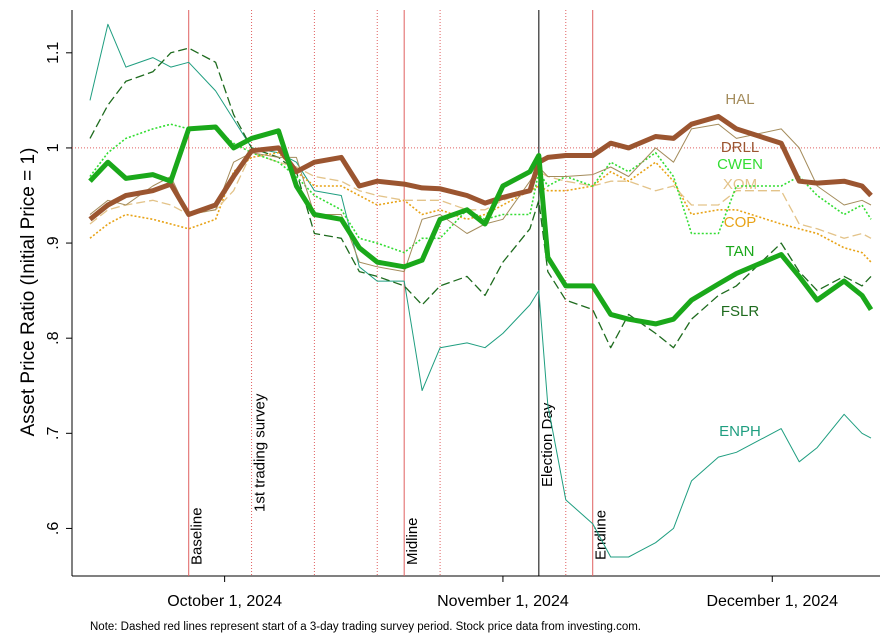 The image size is (886, 639). I want to click on y-axis-title: Asset Price Ratio (Initial Price = 1), so click(28, 292).